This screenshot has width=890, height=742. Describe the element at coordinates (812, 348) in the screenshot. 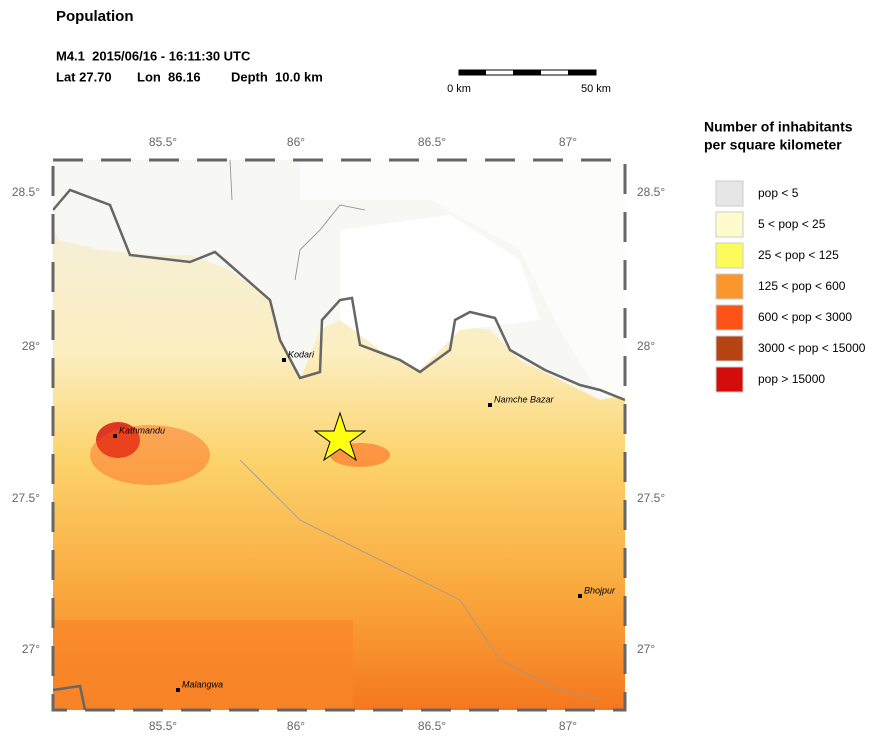

I see `legend-label: 3000 < pop < 15000` at that location.